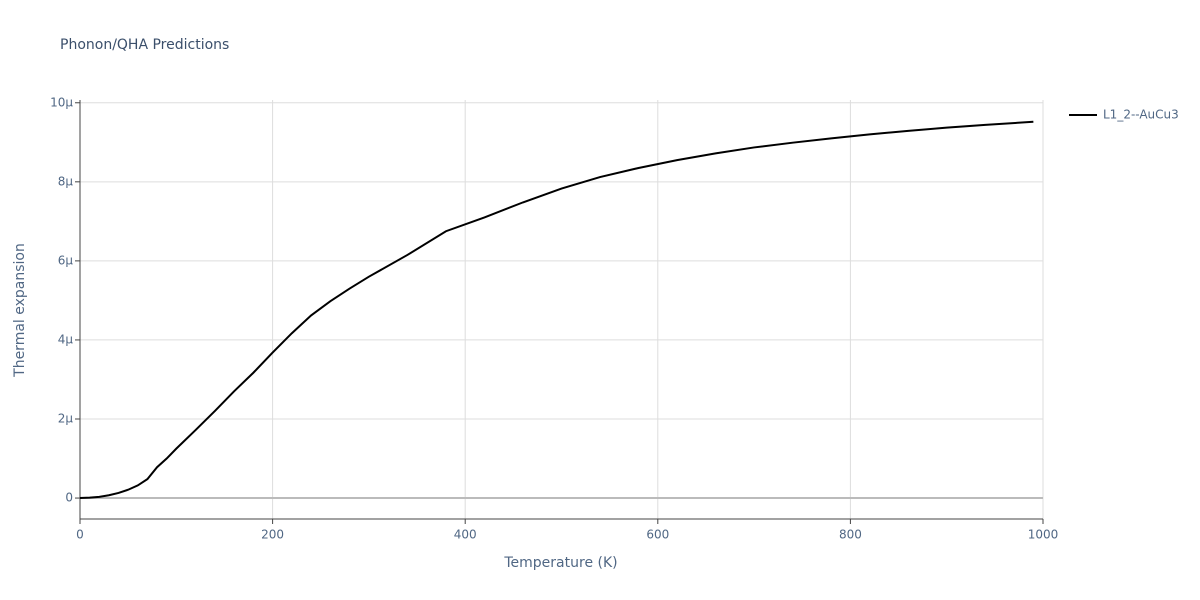  What do you see at coordinates (657, 535) in the screenshot?
I see `x-tick-label: 600` at bounding box center [657, 535].